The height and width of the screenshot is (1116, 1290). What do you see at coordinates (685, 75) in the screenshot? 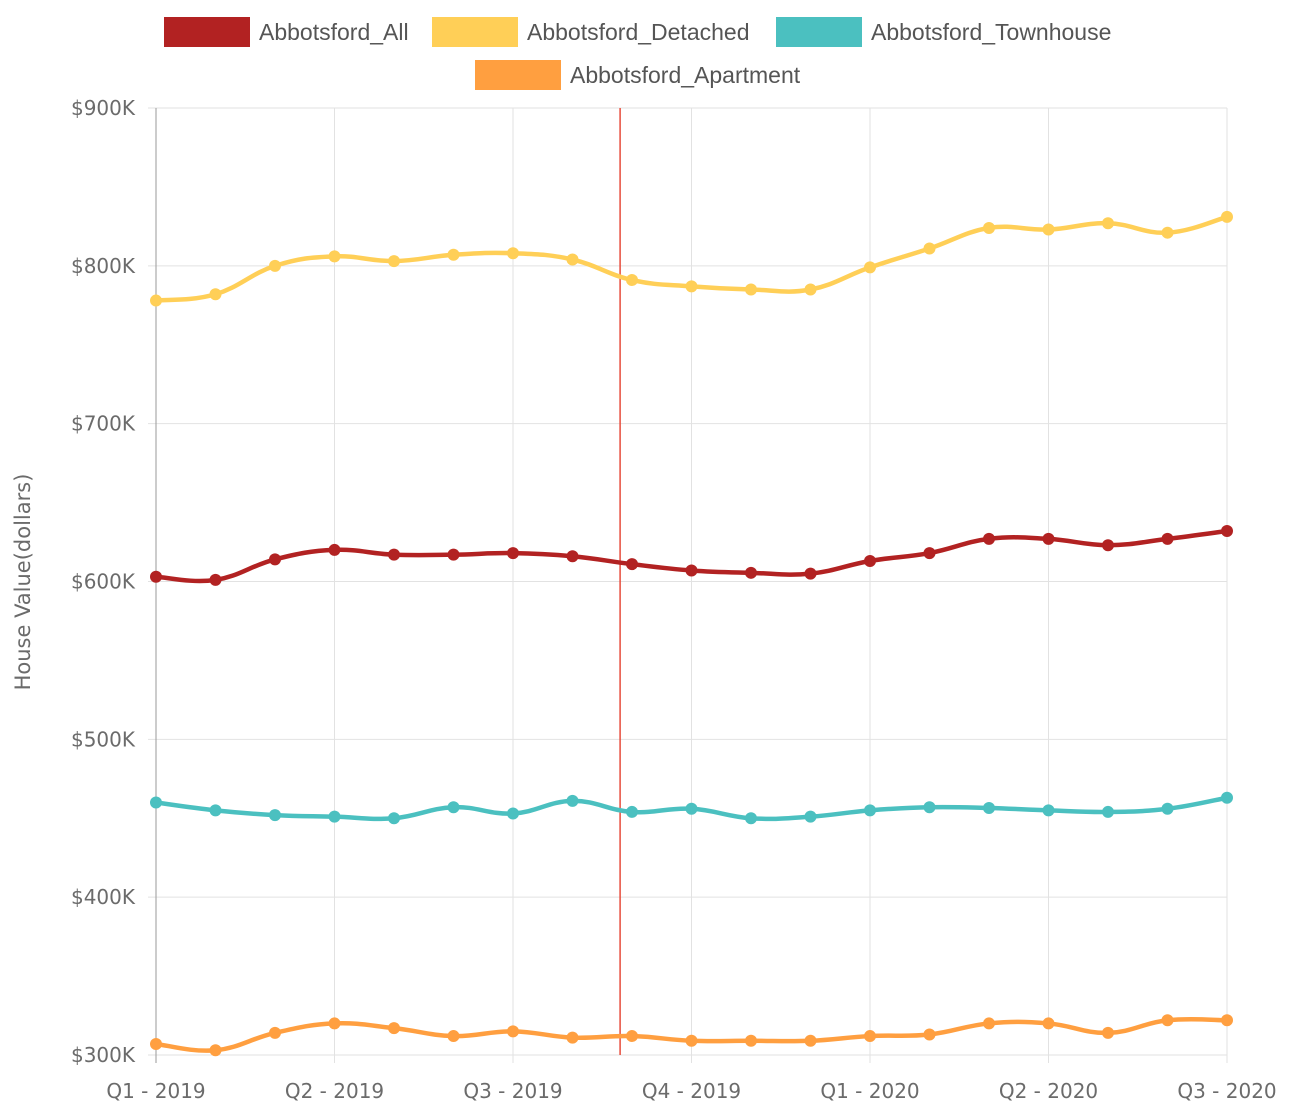
I see `legend-label: Abbotsford_Apartment` at bounding box center [685, 75].